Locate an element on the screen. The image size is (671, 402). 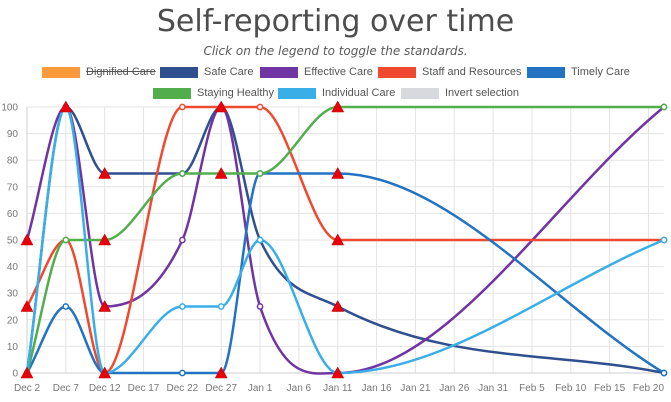
legend-label: Safe Care is located at coordinates (229, 72).